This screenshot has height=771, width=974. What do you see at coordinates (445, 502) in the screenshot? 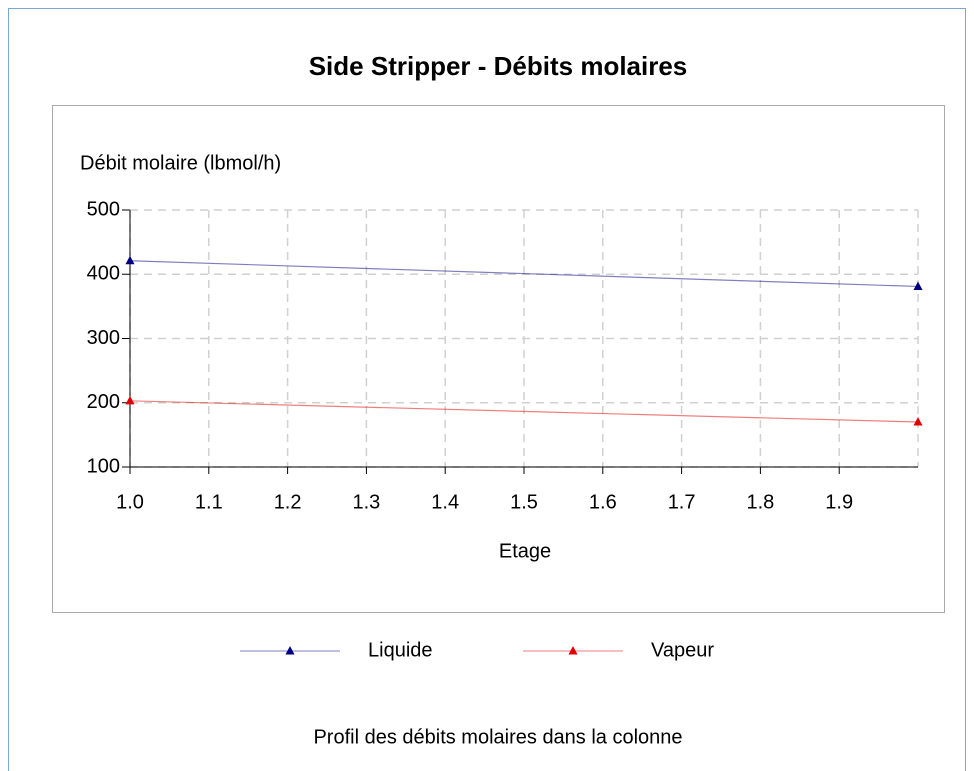
I see `x-tick-label: 1.4` at bounding box center [445, 502].